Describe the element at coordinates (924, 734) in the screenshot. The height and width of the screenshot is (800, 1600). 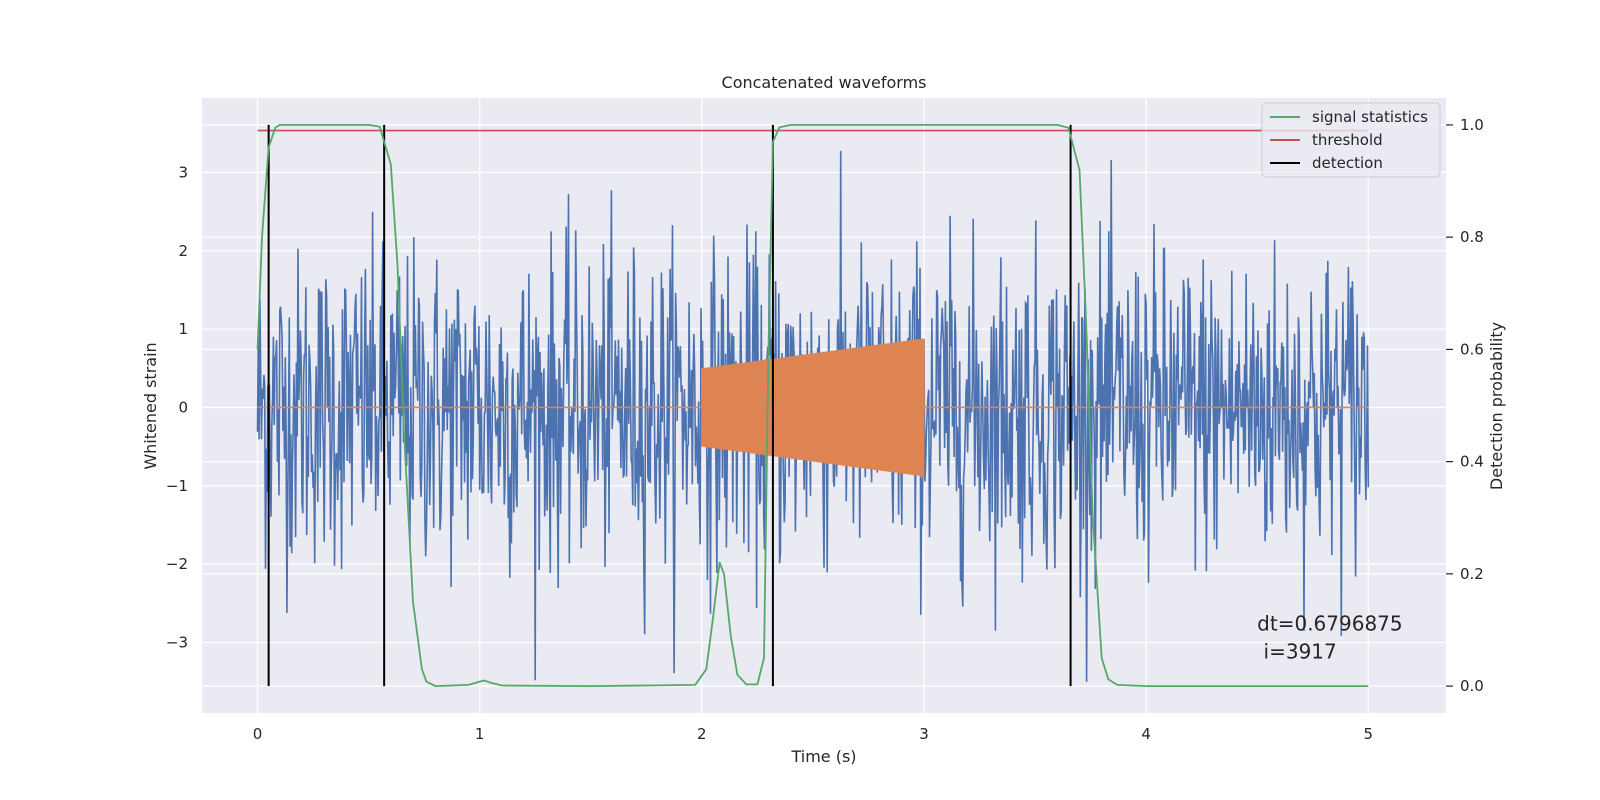
I see `x-tick-label: 3` at that location.